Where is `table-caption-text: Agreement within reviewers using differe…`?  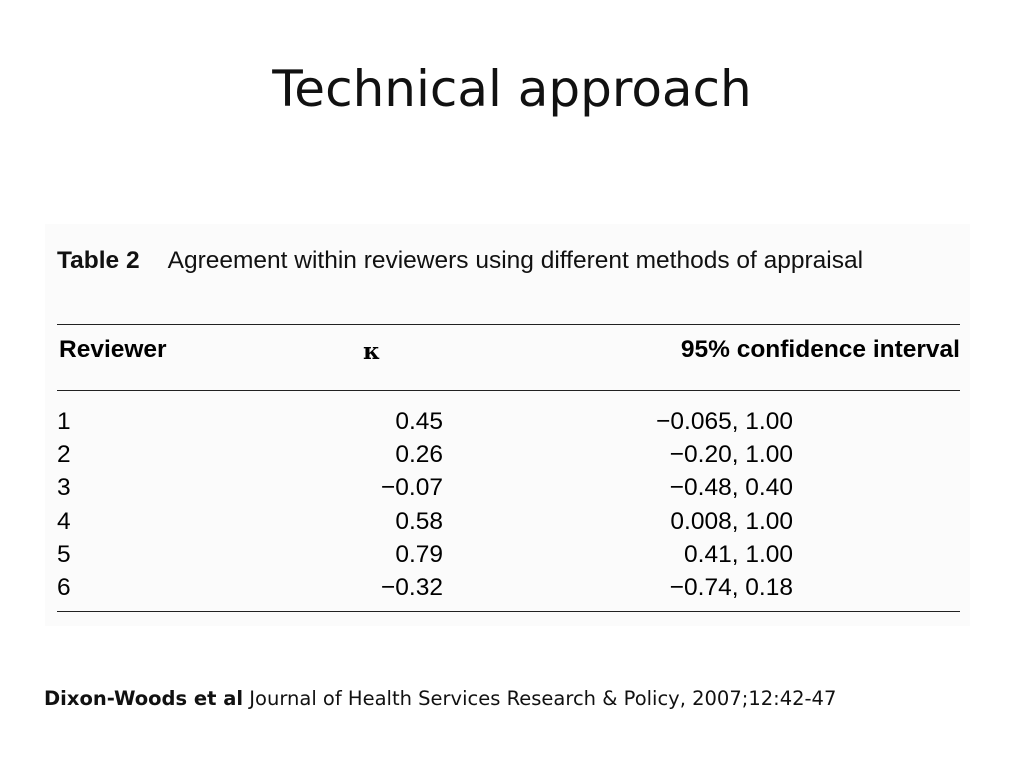 table-caption-text: Agreement within reviewers using differe… is located at coordinates (515, 260).